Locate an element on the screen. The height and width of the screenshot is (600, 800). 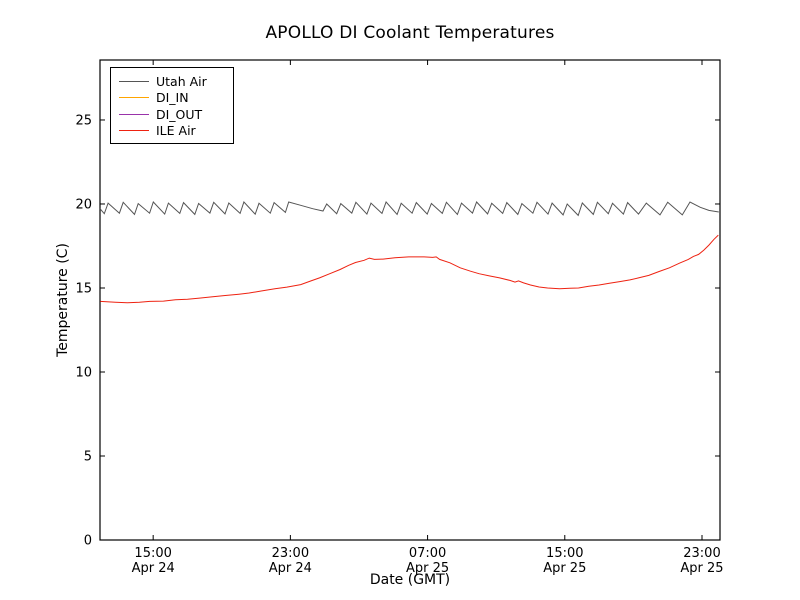
x-axis-label: Date (GMT) is located at coordinates (410, 580).